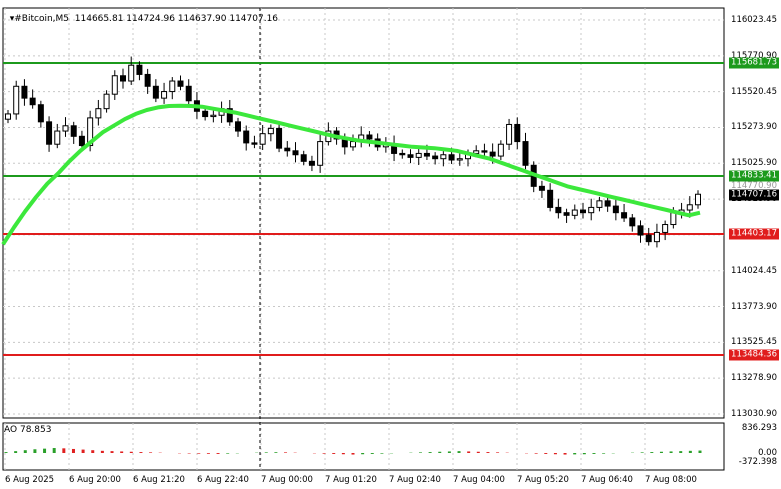  I want to click on time-axis-label: 6 Aug 2025, so click(30, 480).